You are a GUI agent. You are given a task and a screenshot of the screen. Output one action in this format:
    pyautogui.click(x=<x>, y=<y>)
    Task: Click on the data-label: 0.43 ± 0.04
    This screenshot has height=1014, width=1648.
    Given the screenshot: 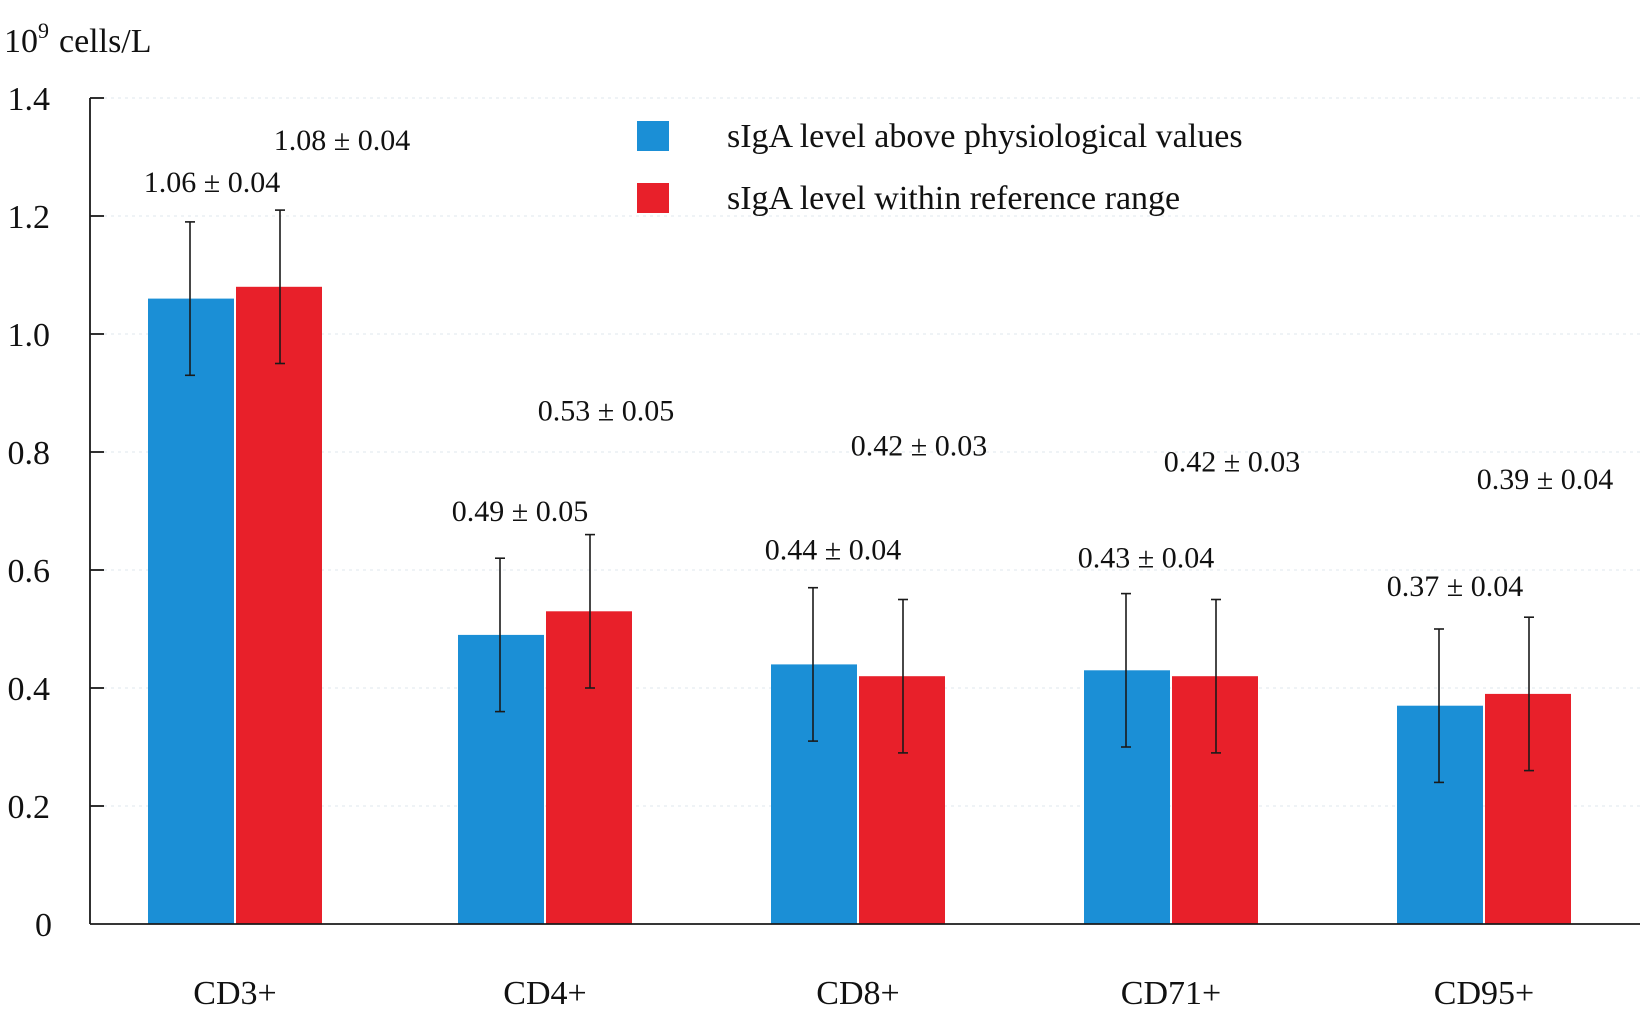 What is the action you would take?
    pyautogui.click(x=1146, y=558)
    